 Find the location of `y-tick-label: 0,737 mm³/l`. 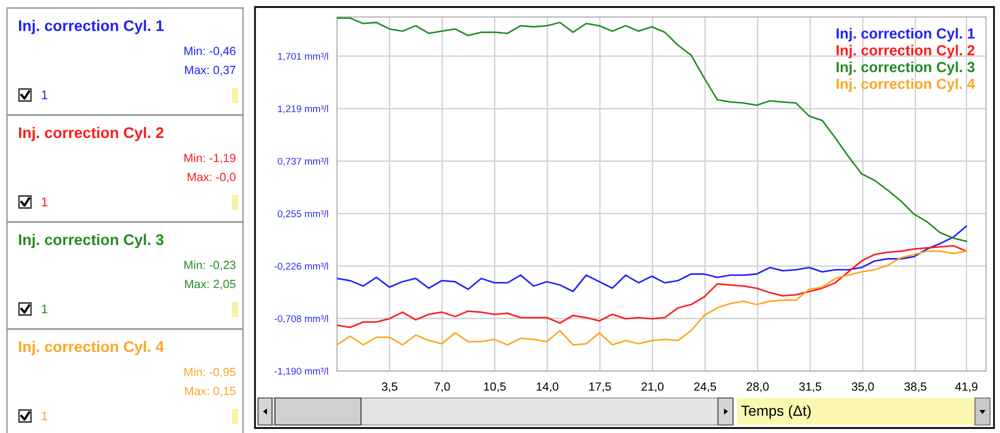

y-tick-label: 0,737 mm³/l is located at coordinates (303, 162).